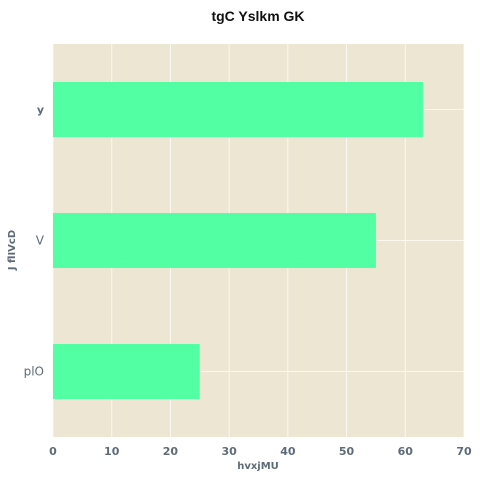 The image size is (480, 480). Describe the element at coordinates (347, 451) in the screenshot. I see `x-tick-label: 50` at that location.